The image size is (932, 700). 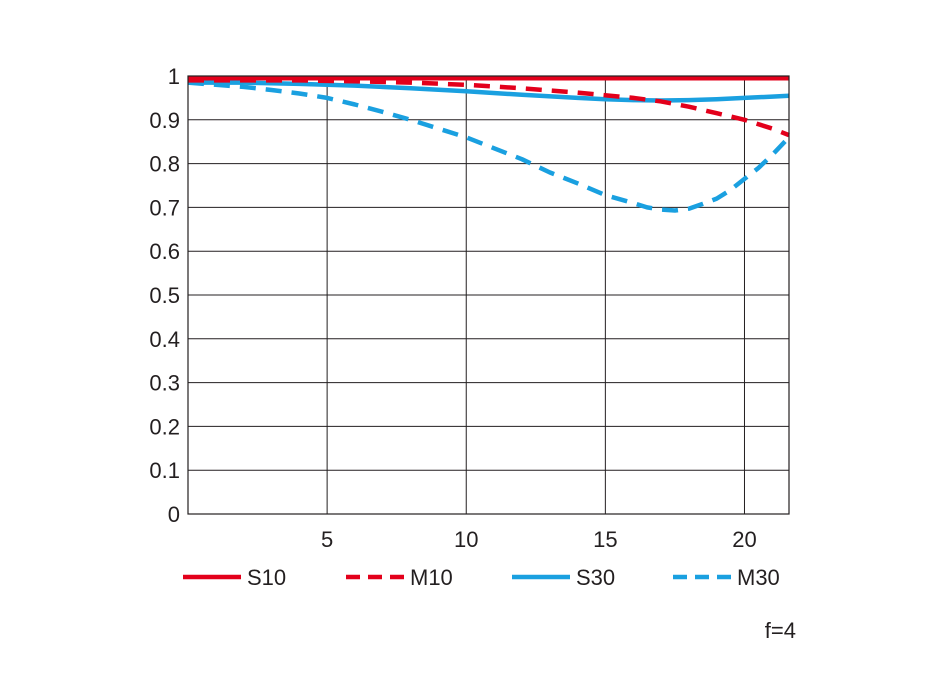 What do you see at coordinates (780, 630) in the screenshot?
I see `aperture-note: f=4` at bounding box center [780, 630].